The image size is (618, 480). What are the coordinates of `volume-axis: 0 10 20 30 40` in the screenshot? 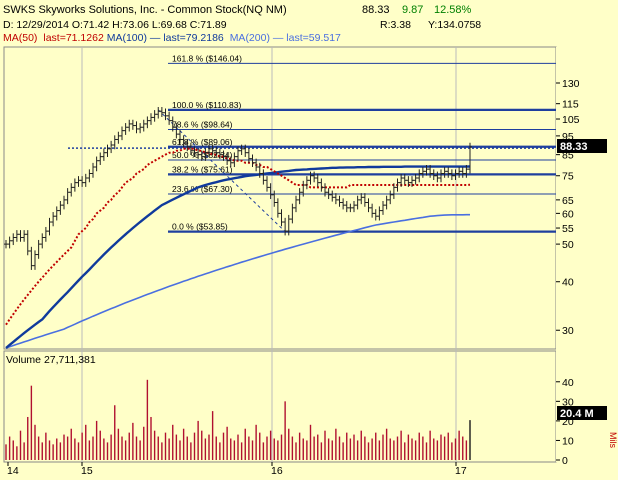 It's located at (565, 422).